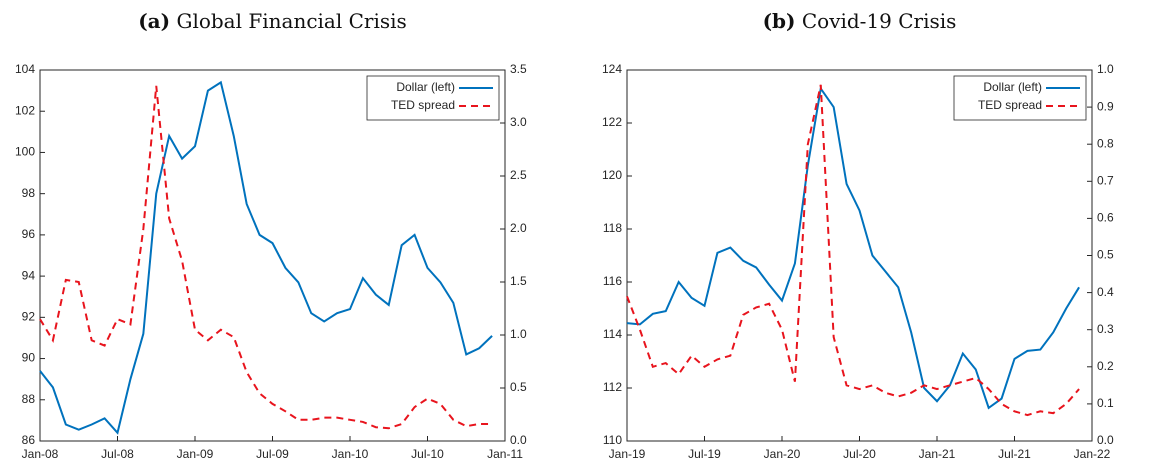 The height and width of the screenshot is (473, 1167). Describe the element at coordinates (612, 334) in the screenshot. I see `y-tick-label: 114` at that location.